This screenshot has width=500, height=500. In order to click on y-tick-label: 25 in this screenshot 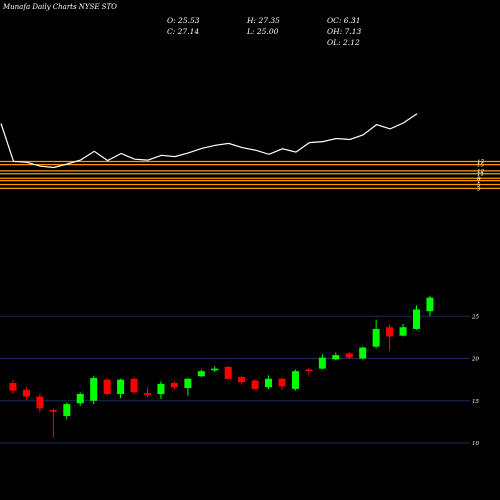, I will do `click(475, 317)`.